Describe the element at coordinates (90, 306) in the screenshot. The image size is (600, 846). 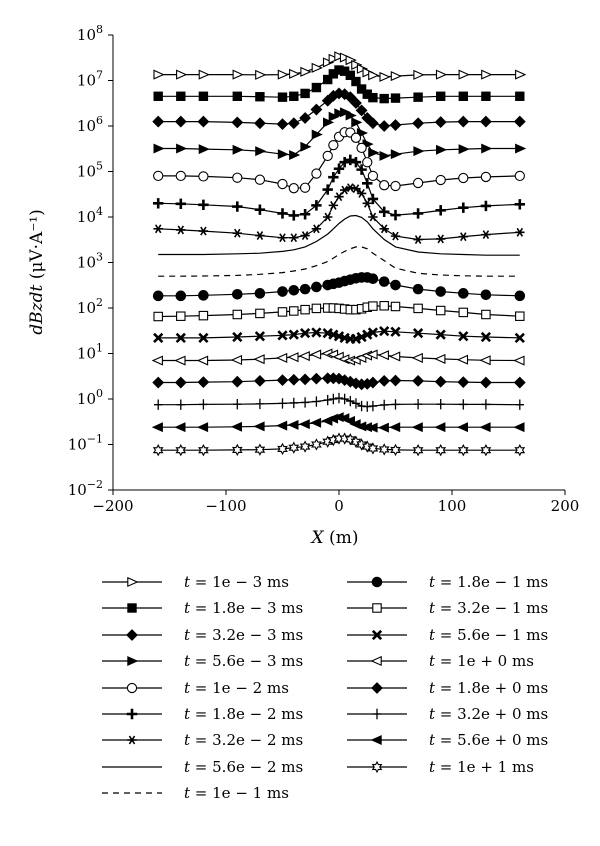
I see `y-tick-label: 10²` at that location.